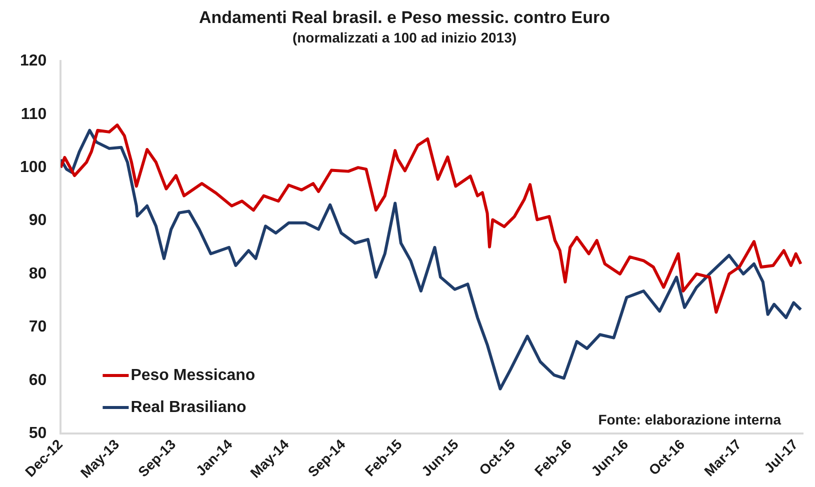 The image size is (815, 487). Describe the element at coordinates (37, 327) in the screenshot. I see `y-tick-label: 70` at that location.